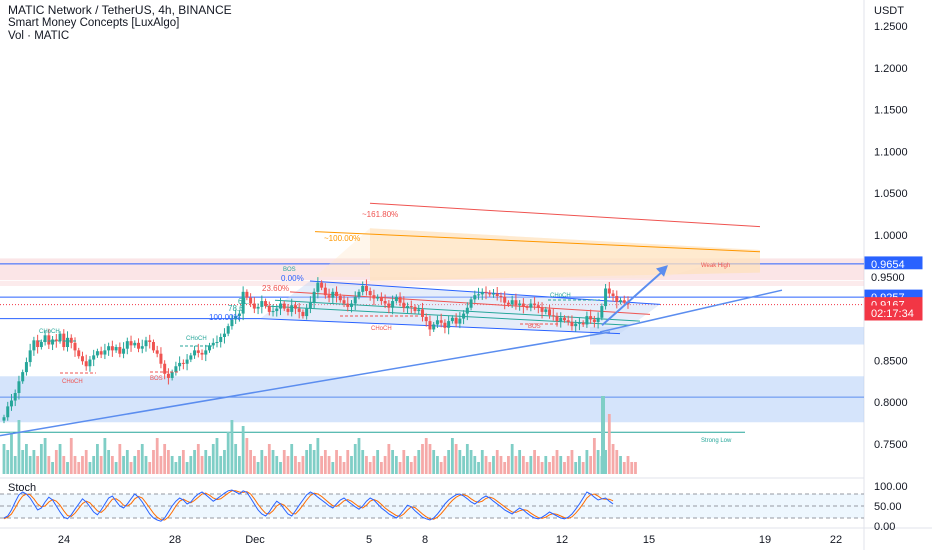 The image size is (932, 550). I want to click on fib-618-label: 61., so click(243, 301).